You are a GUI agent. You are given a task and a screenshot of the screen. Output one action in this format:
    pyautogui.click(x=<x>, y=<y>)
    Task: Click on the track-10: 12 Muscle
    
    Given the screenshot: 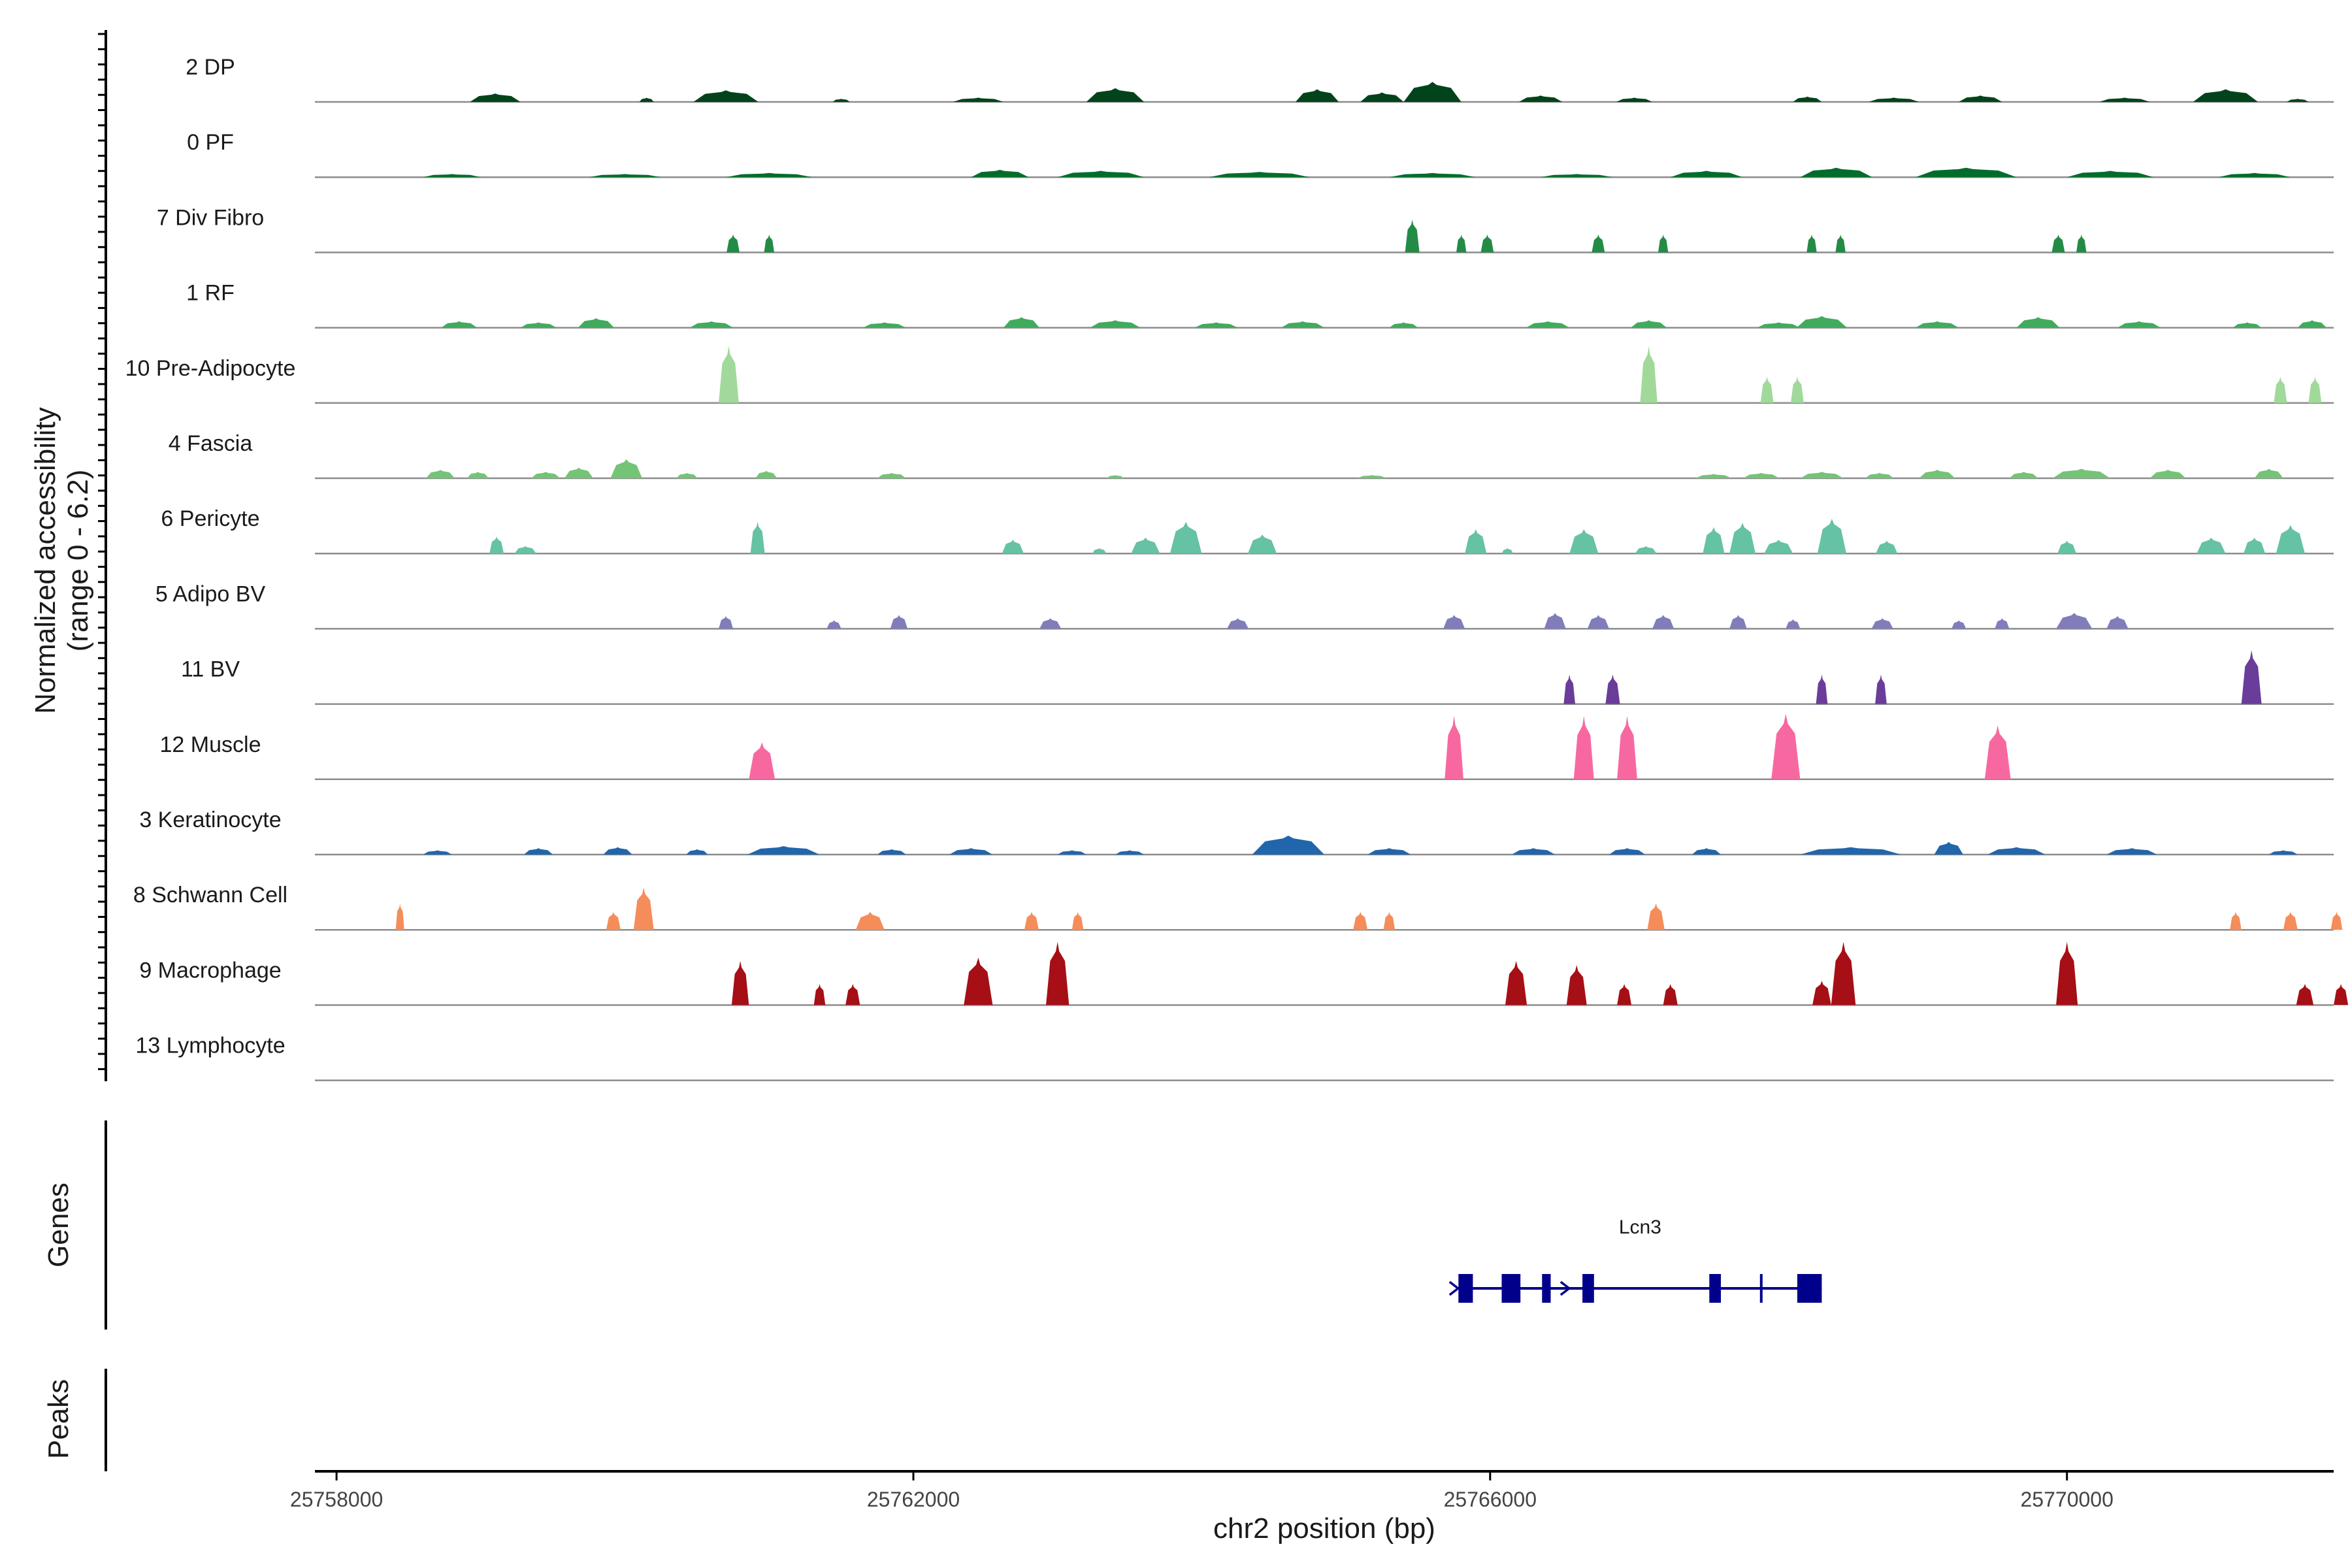 What is the action you would take?
    pyautogui.click(x=1247, y=747)
    